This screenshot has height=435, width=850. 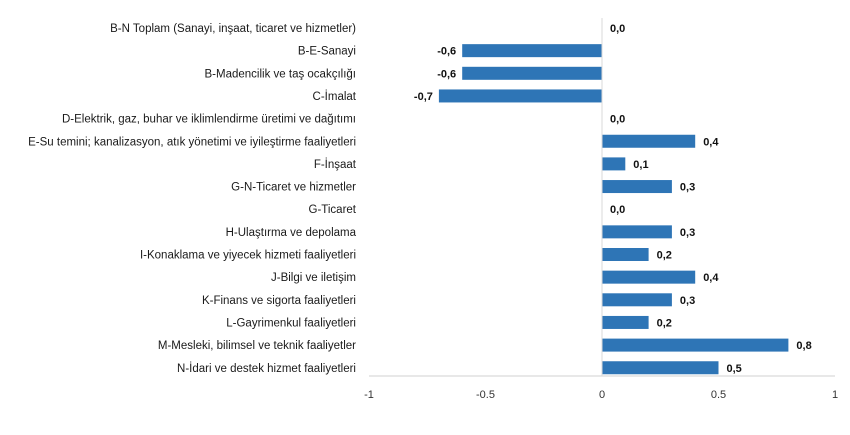 I want to click on category-label: G-N-Ticaret ve hizmetler, so click(x=293, y=188).